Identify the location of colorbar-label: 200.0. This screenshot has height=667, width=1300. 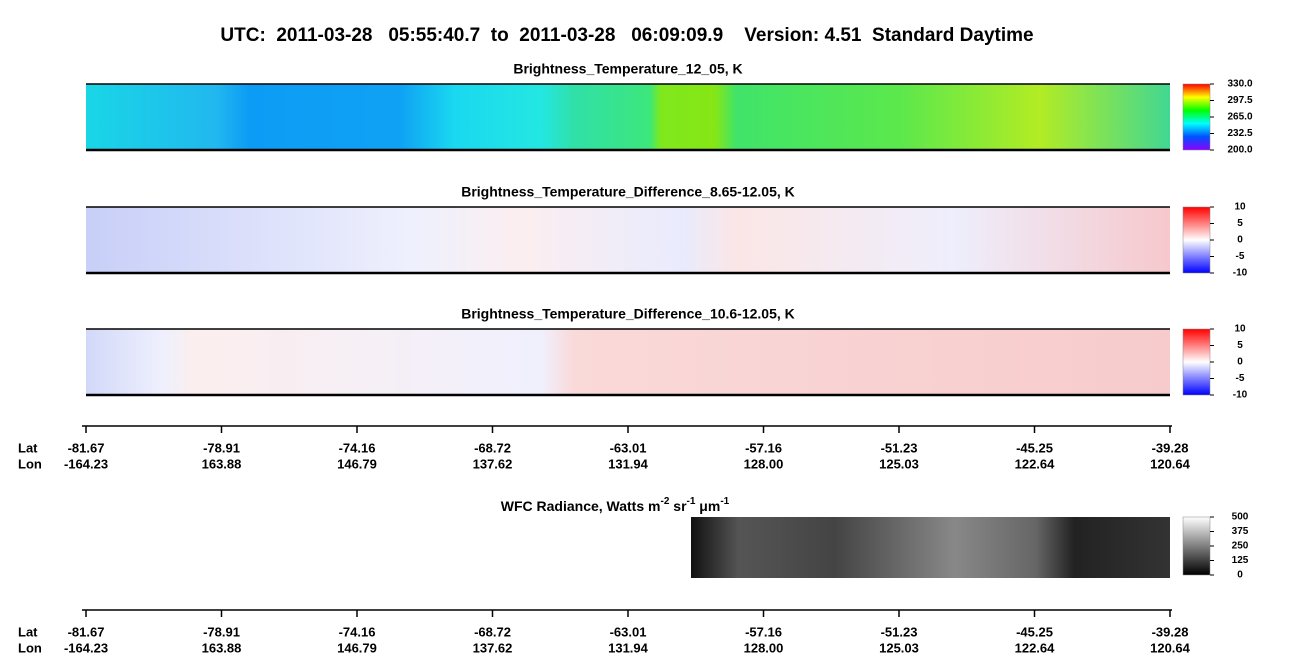
(1239, 150).